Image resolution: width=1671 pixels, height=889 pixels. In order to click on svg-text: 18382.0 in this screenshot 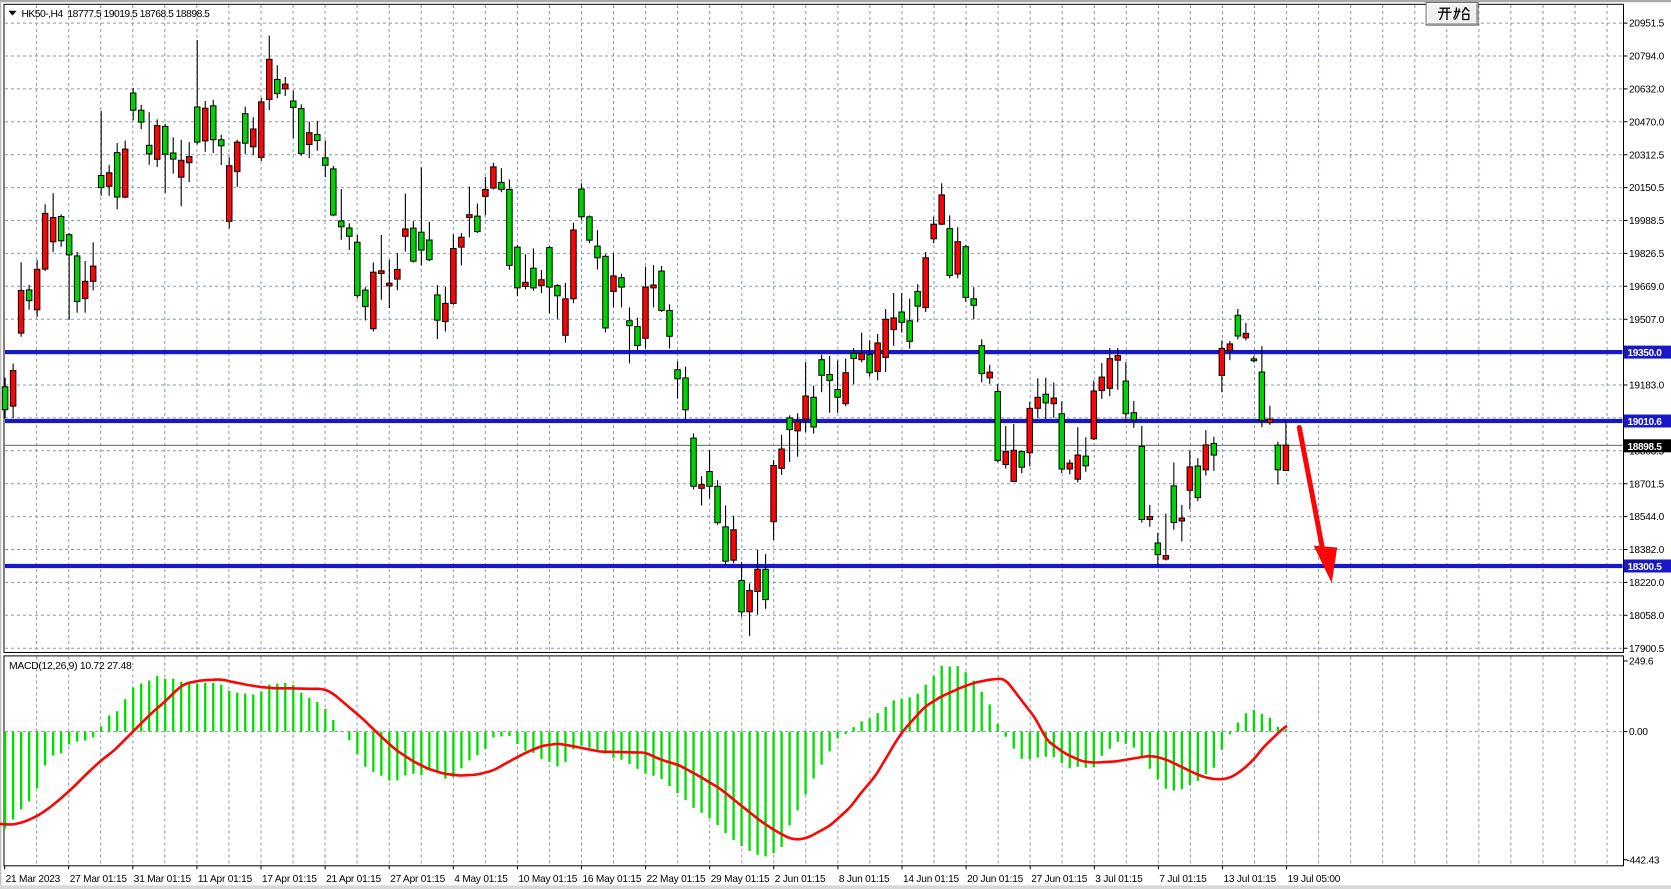, I will do `click(1647, 550)`.